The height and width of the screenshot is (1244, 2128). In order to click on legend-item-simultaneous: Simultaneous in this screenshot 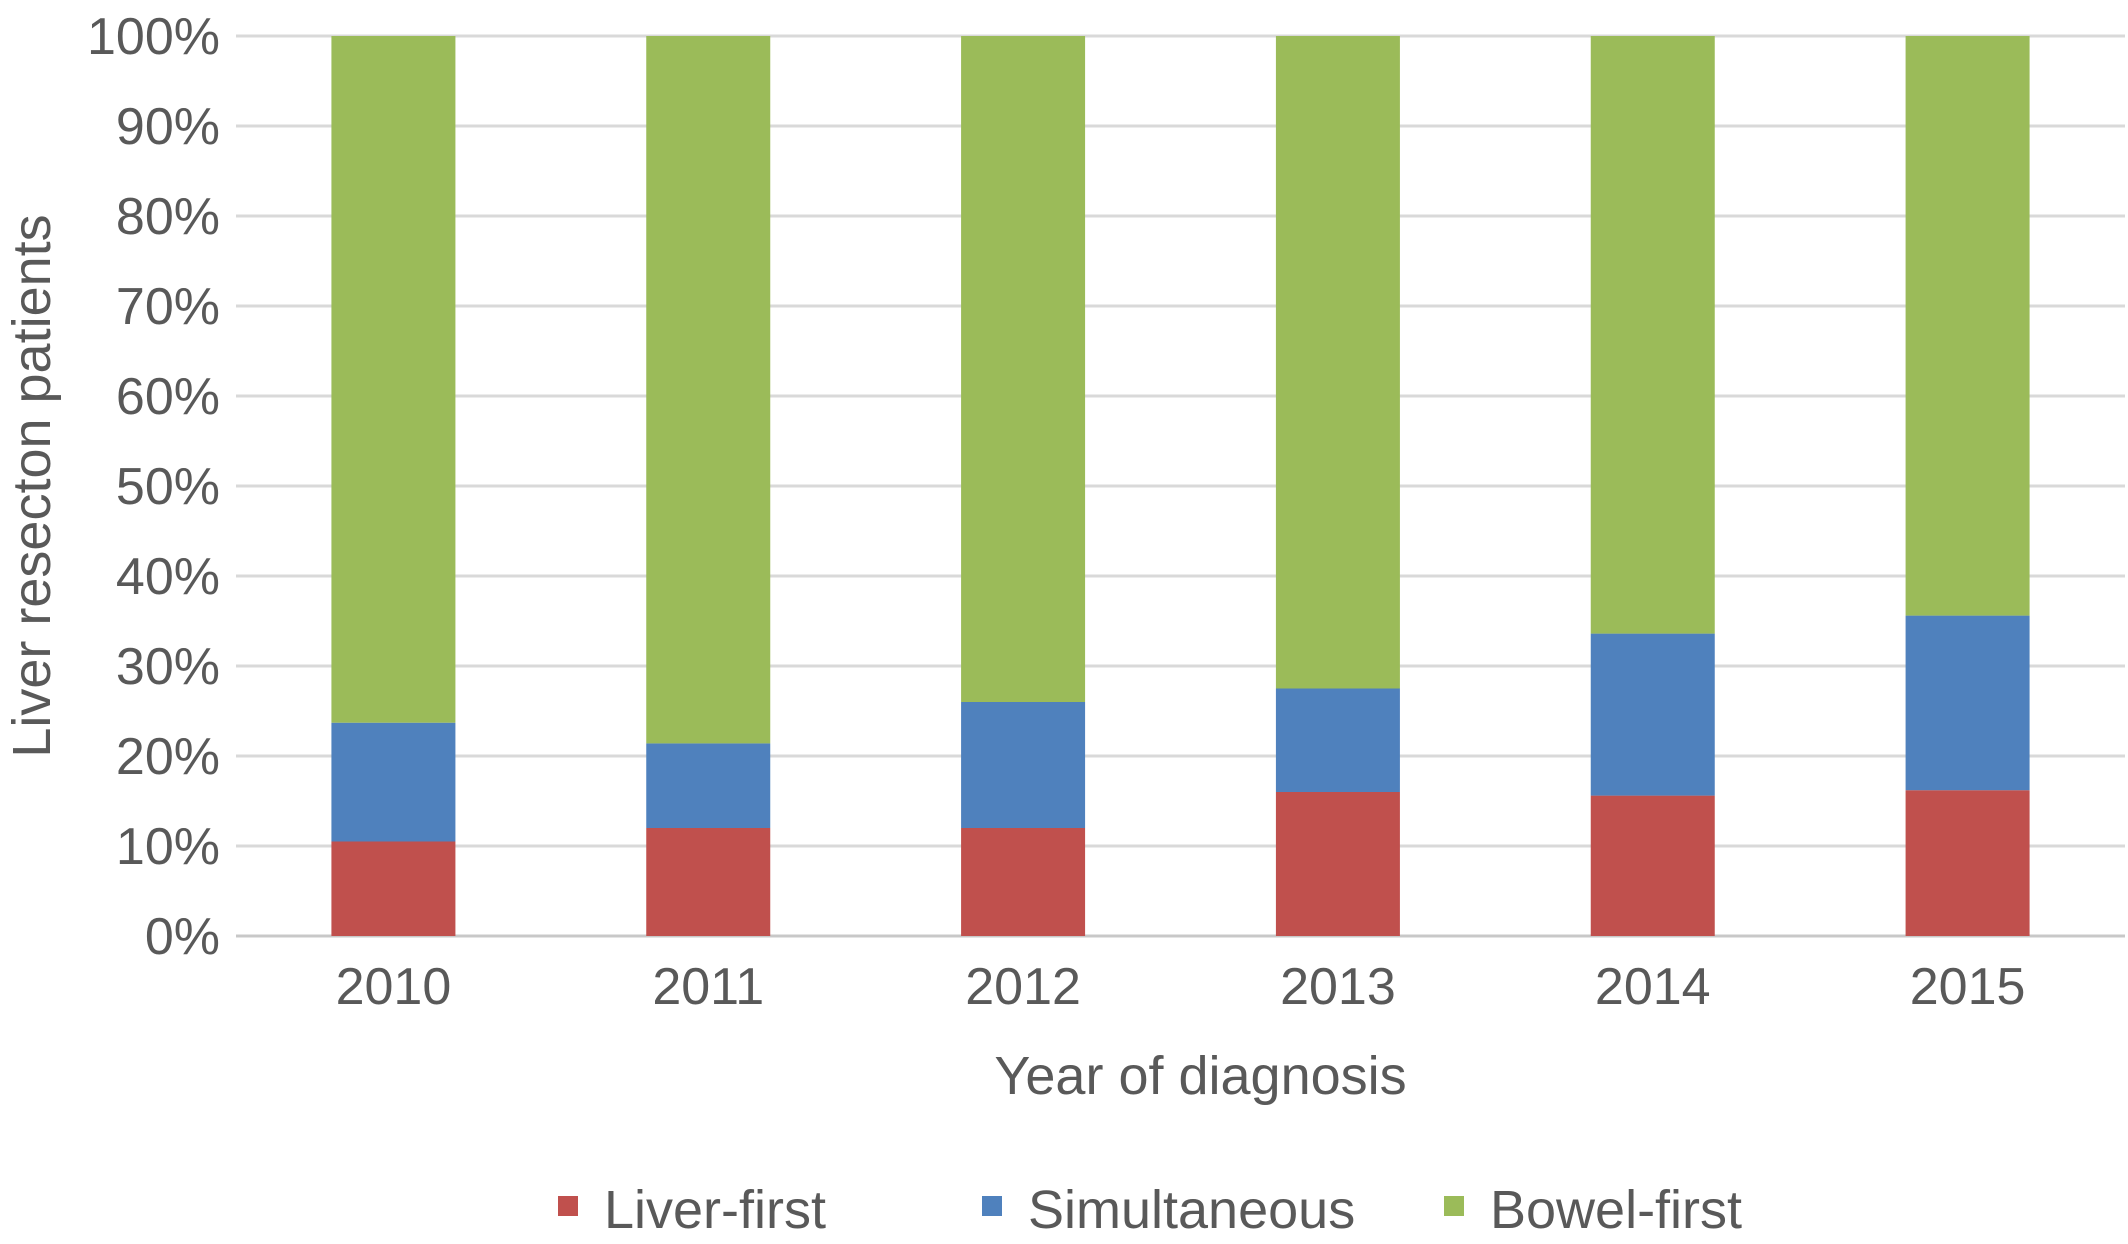, I will do `click(1168, 1210)`.